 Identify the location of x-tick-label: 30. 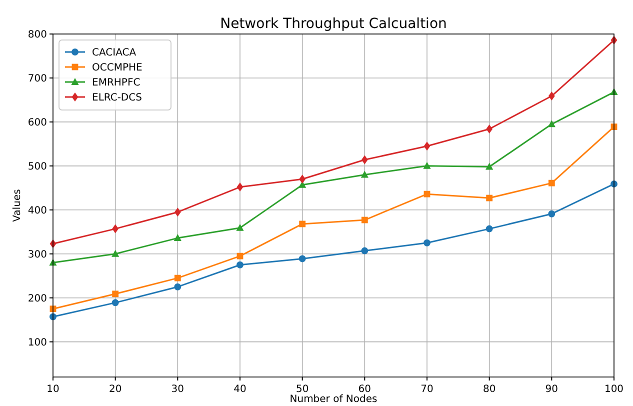
(177, 389).